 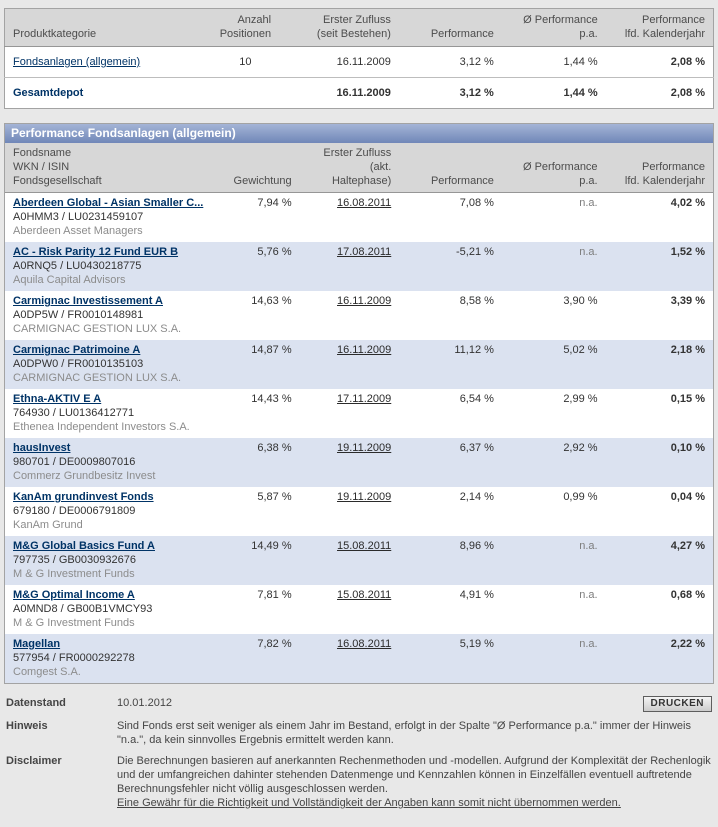 What do you see at coordinates (476, 595) in the screenshot?
I see `fund-performance: 4,91 %` at bounding box center [476, 595].